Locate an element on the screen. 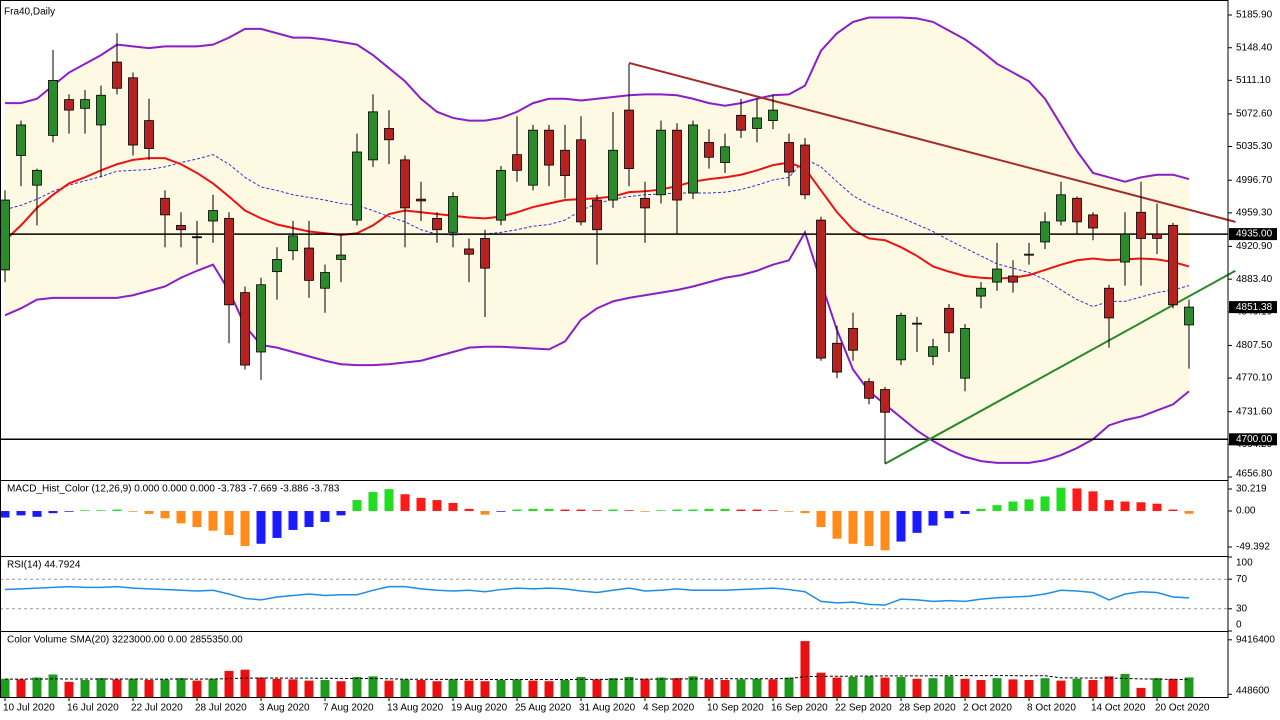 This screenshot has height=720, width=1280. level-label-box is located at coordinates (1253, 234).